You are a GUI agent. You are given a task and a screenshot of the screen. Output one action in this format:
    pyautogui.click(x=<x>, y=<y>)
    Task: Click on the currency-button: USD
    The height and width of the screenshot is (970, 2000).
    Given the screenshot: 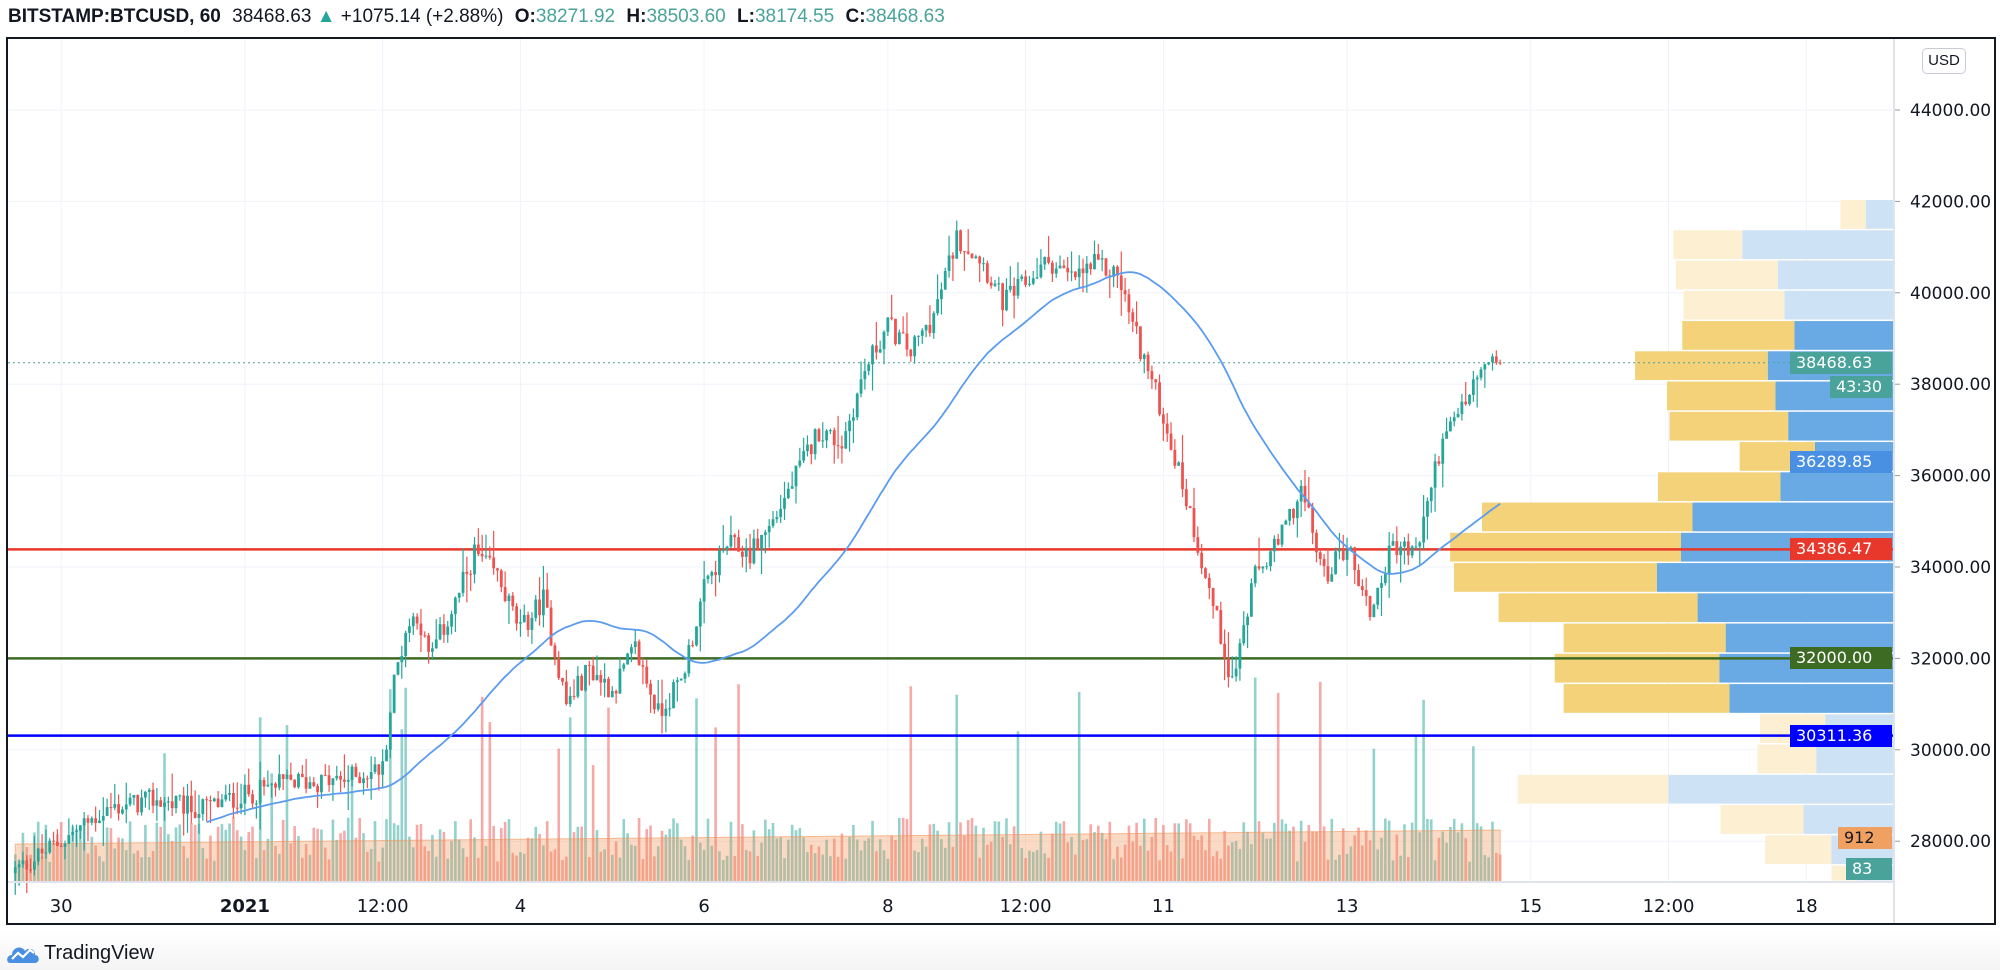 What is the action you would take?
    pyautogui.click(x=1944, y=61)
    